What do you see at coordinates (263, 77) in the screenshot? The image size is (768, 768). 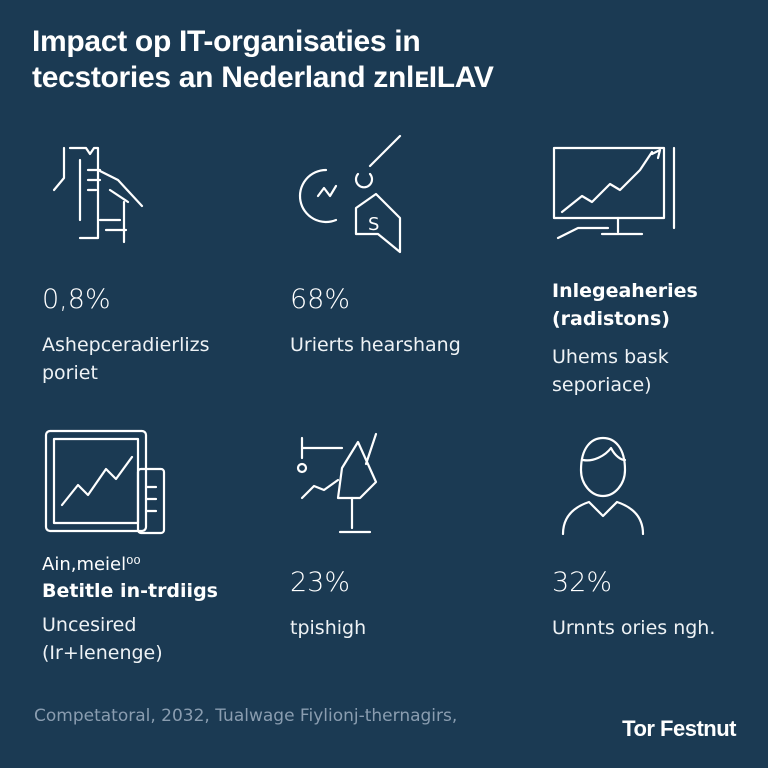 I see `title-line-2: tecstories an Nederland znlᴇILAV` at bounding box center [263, 77].